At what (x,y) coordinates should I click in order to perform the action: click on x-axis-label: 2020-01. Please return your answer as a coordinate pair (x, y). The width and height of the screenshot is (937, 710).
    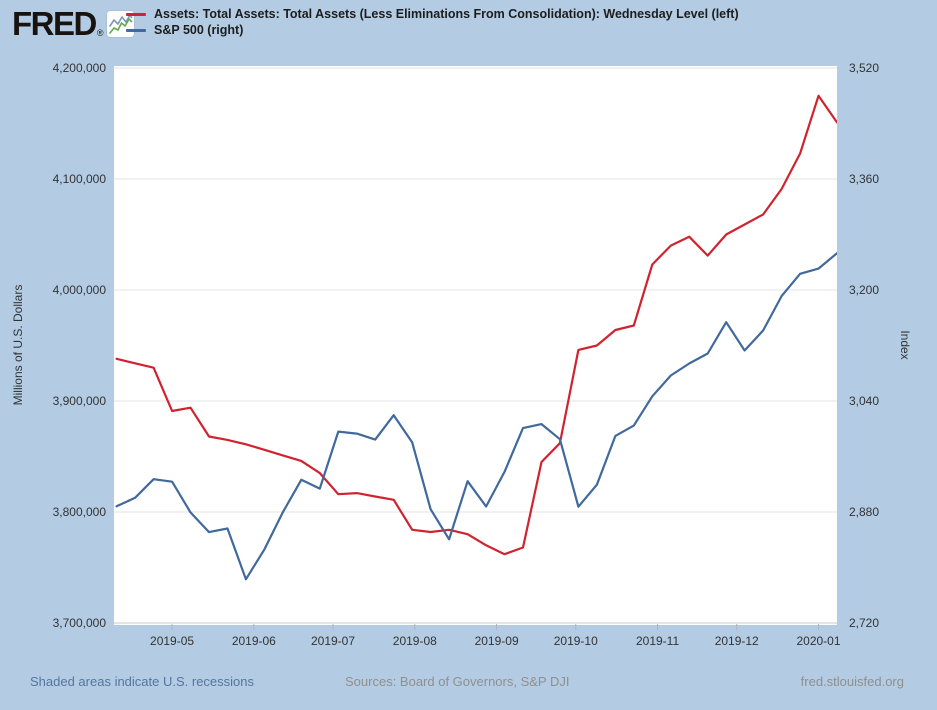
    Looking at the image, I should click on (818, 641).